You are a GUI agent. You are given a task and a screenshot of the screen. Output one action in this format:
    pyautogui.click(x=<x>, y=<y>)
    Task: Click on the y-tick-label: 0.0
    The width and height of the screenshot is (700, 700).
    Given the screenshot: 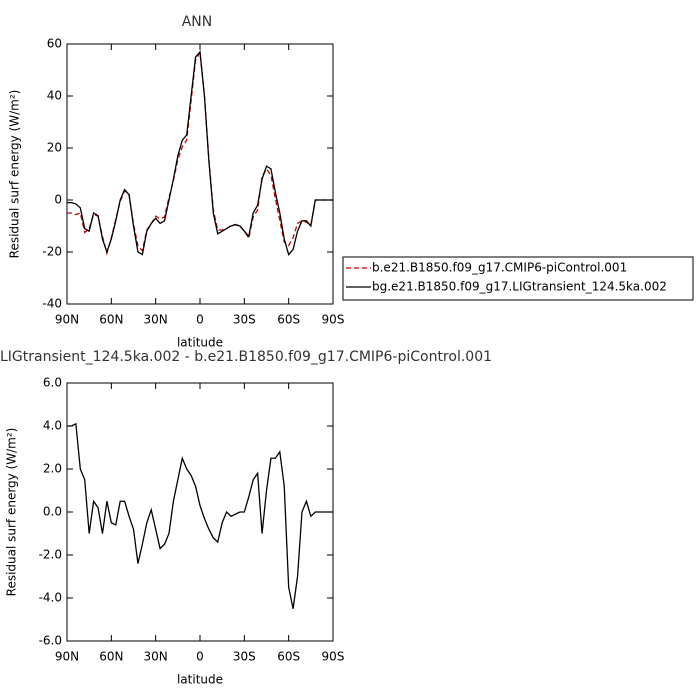 What is the action you would take?
    pyautogui.click(x=52, y=512)
    